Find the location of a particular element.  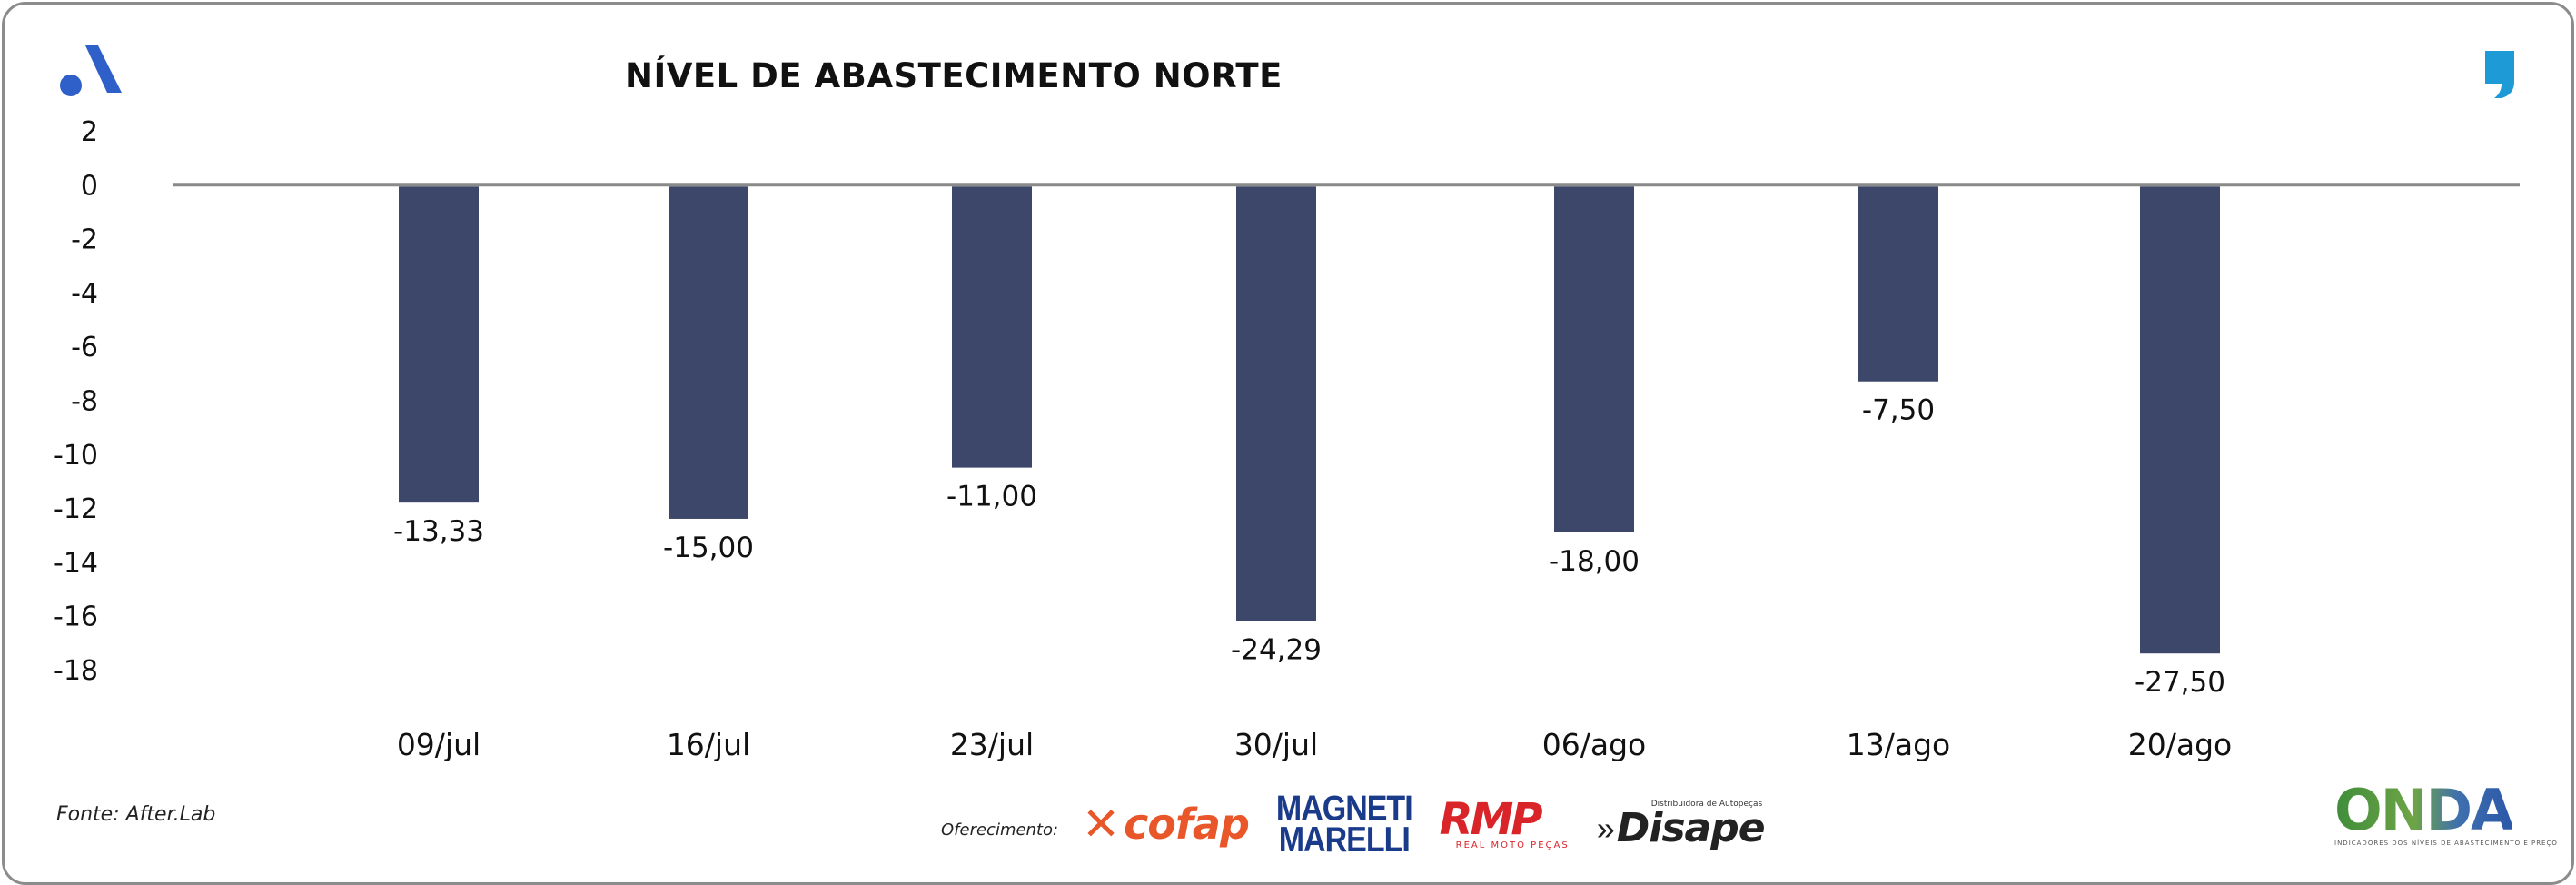

disape-wordmark: Disape is located at coordinates (1691, 828).